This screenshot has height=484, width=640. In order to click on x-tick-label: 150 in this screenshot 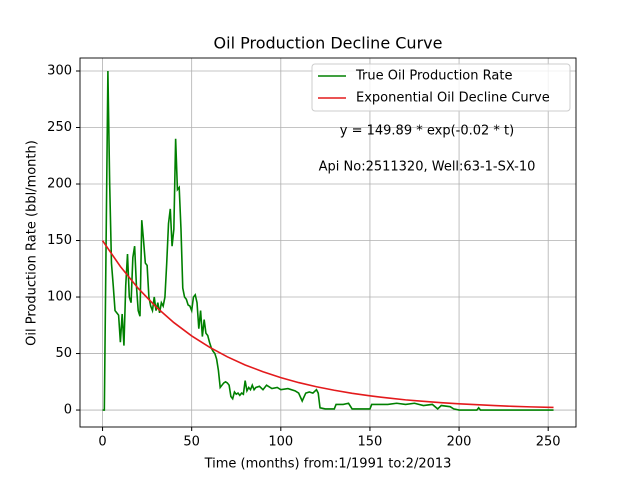, I will do `click(370, 442)`.